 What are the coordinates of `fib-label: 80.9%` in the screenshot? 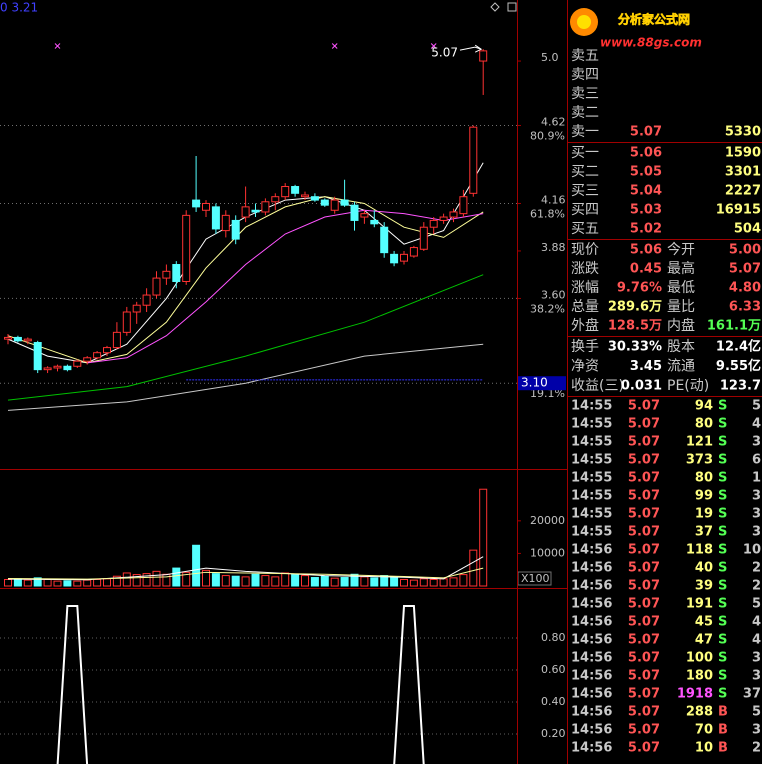 It's located at (547, 135).